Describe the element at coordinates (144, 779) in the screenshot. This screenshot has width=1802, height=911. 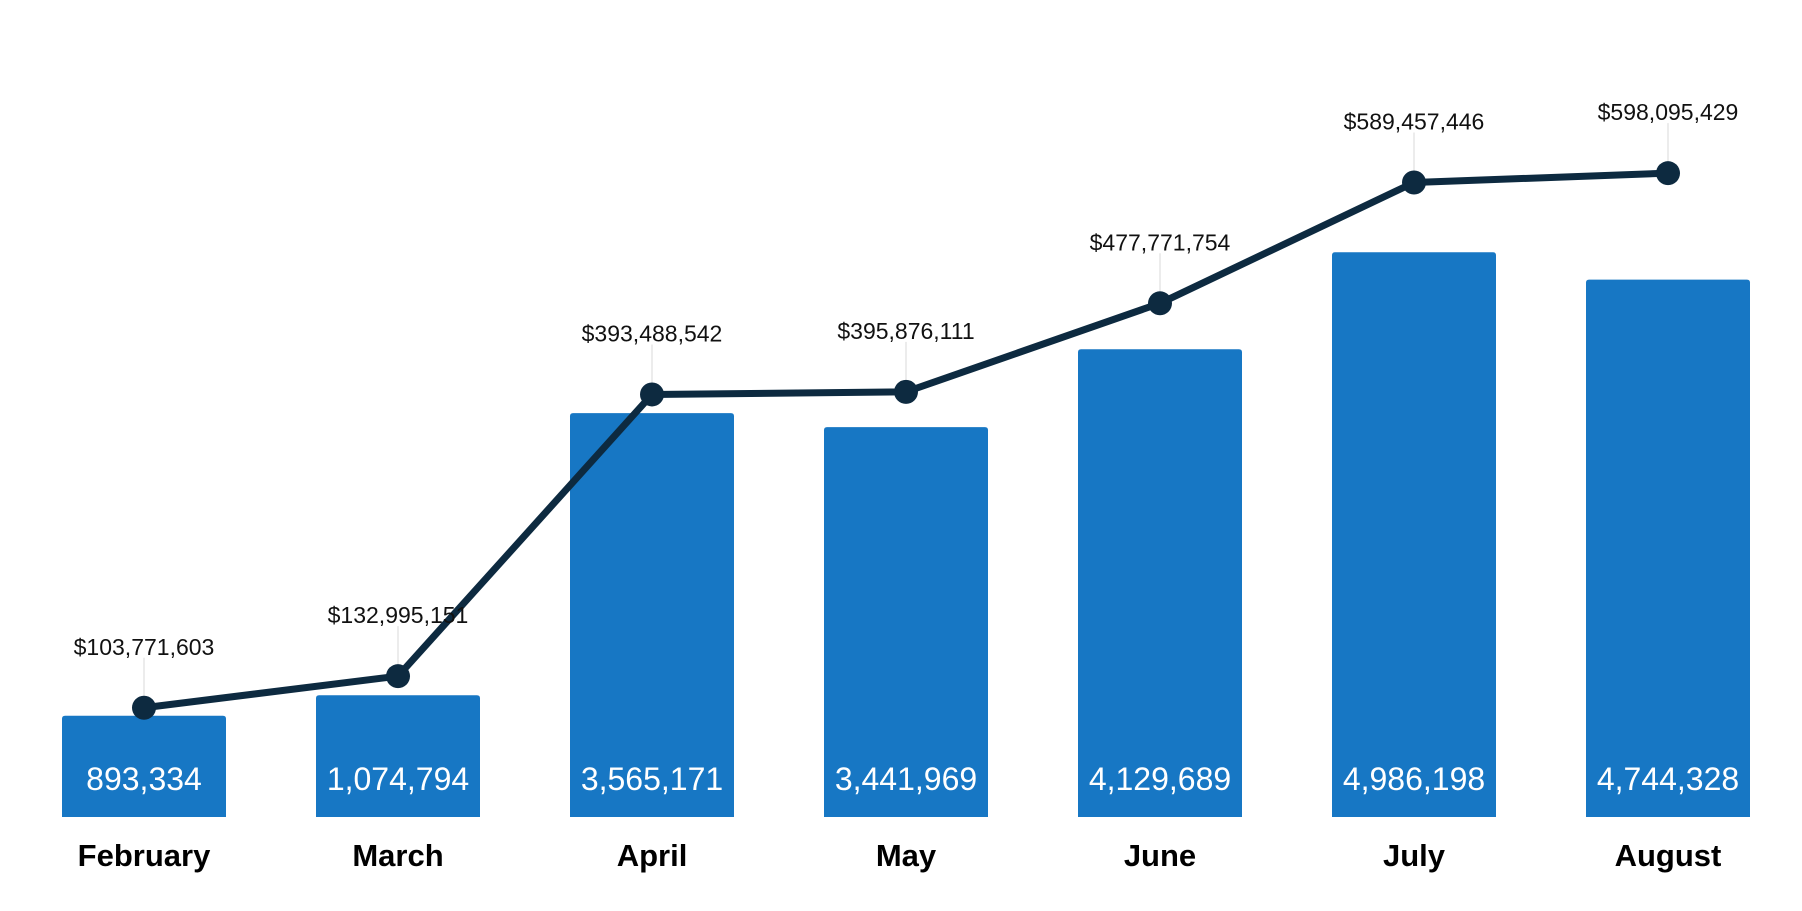
I see `bar-value-label: 893,334` at that location.